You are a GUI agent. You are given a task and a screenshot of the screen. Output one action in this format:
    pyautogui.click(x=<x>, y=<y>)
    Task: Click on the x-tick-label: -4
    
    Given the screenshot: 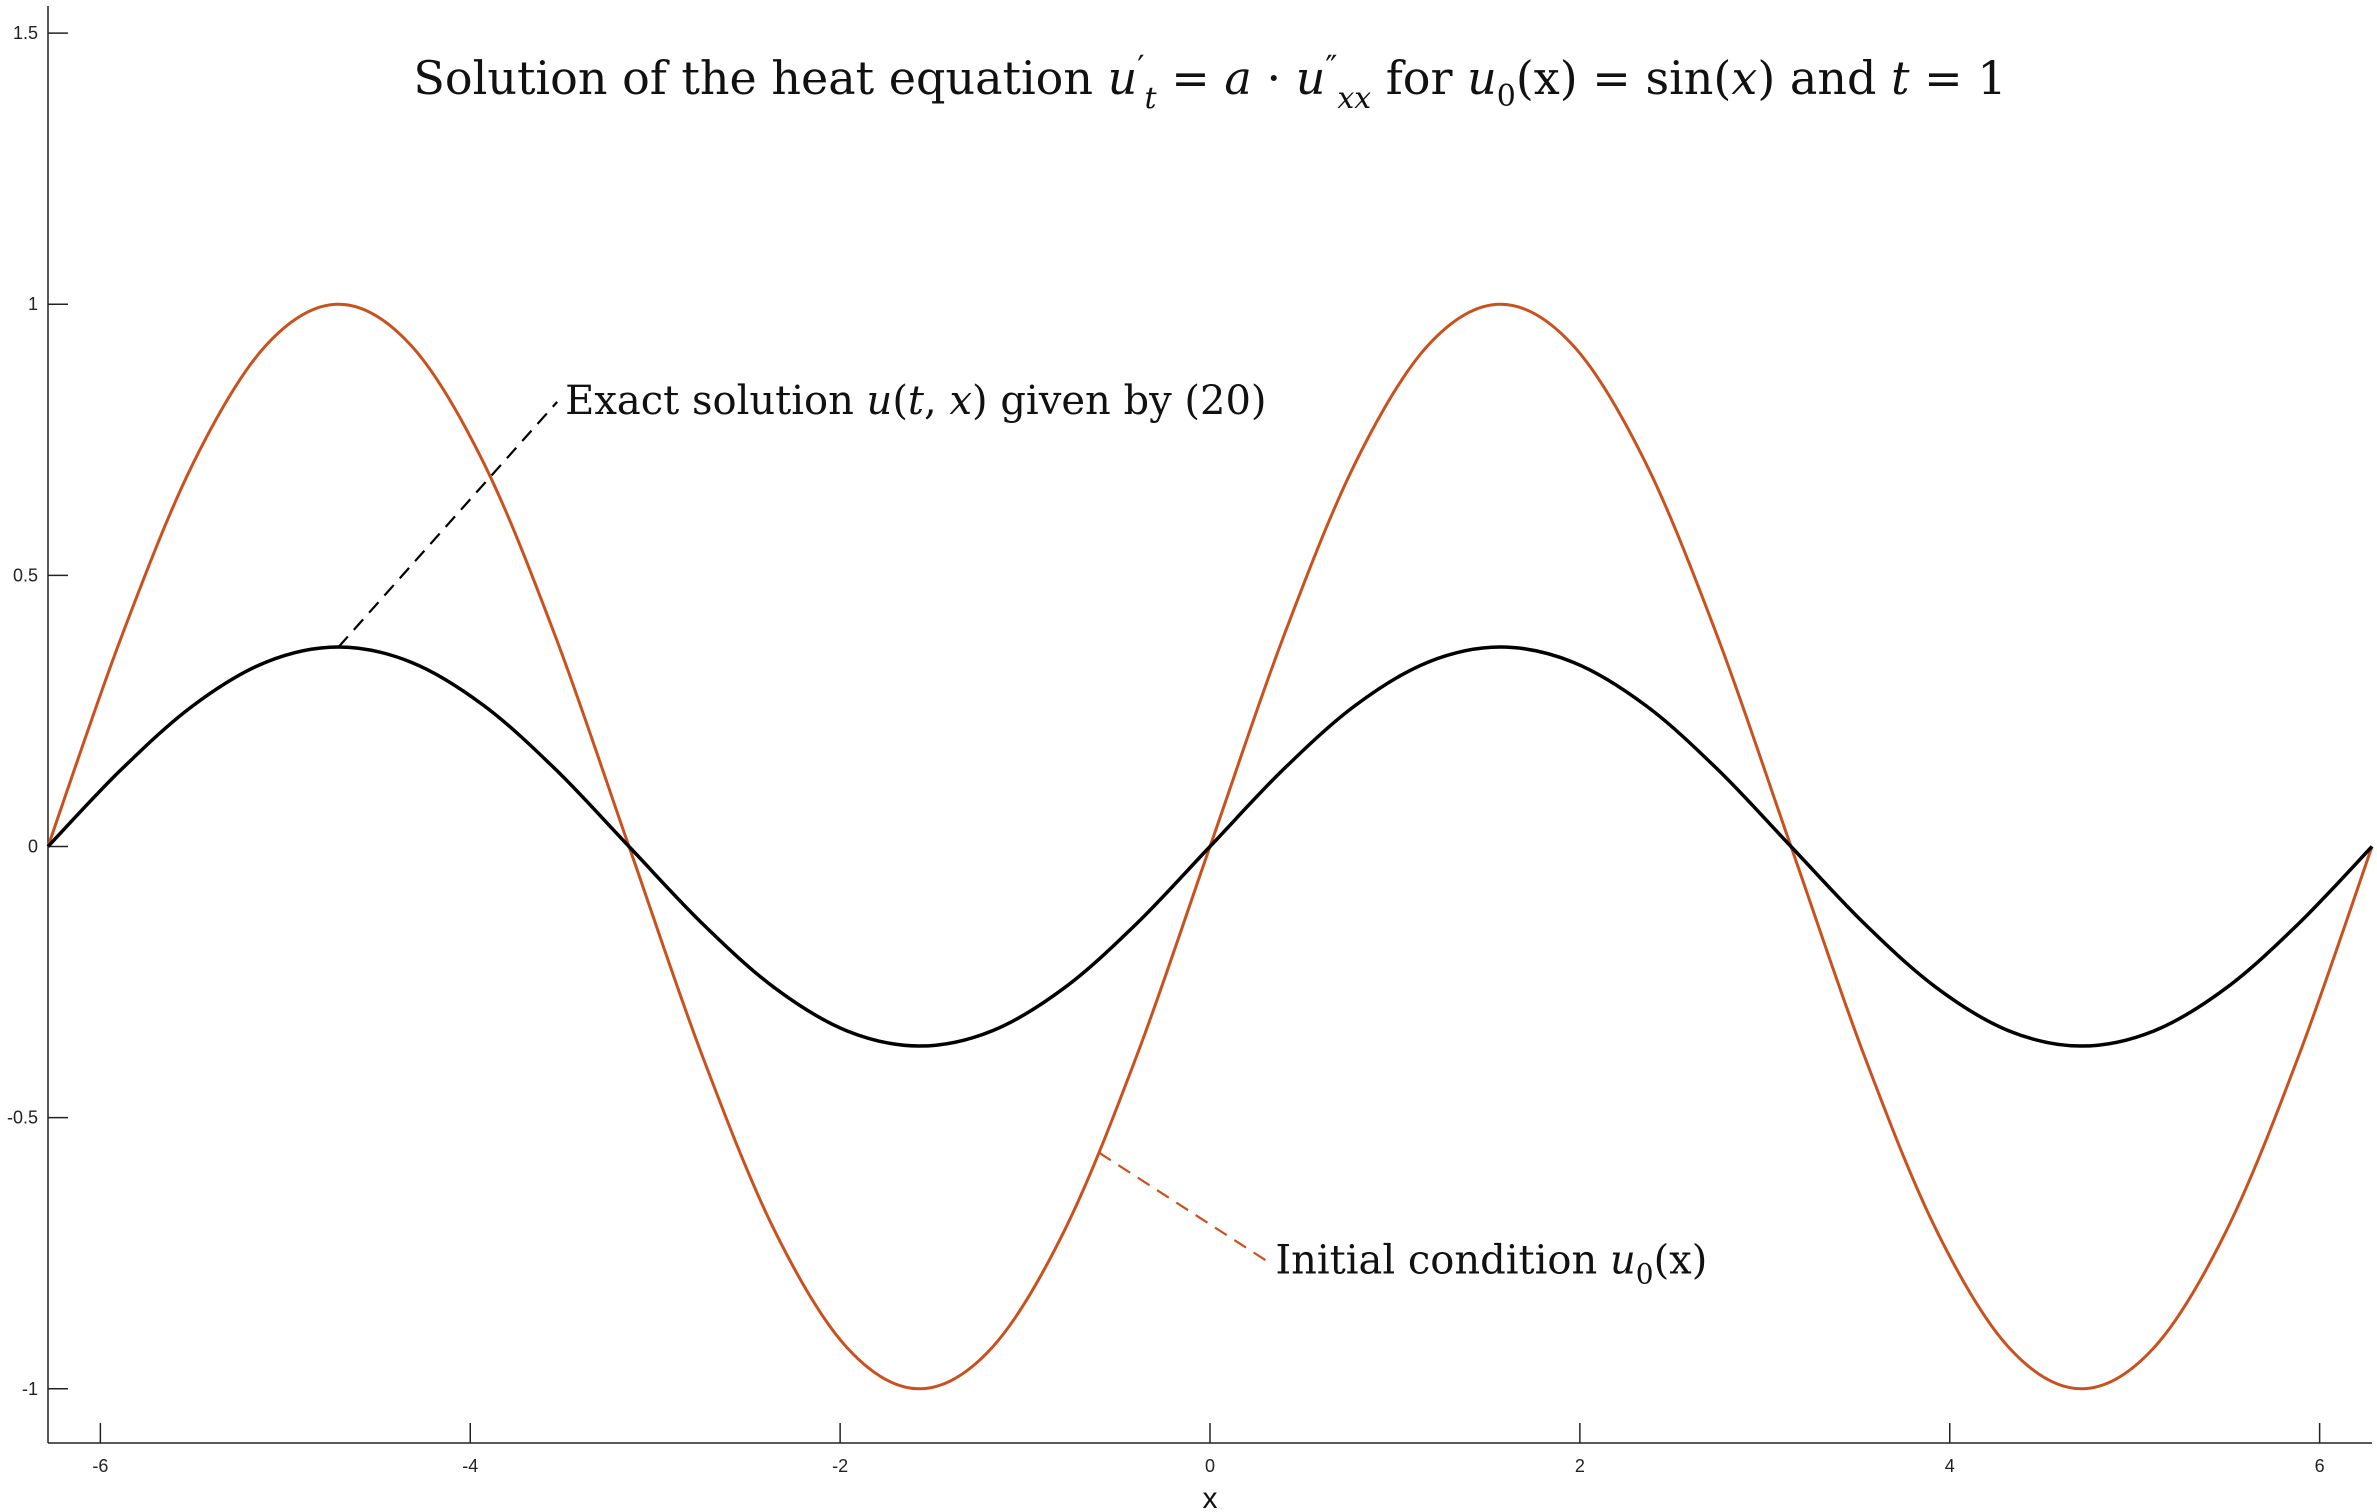 What is the action you would take?
    pyautogui.click(x=470, y=1466)
    